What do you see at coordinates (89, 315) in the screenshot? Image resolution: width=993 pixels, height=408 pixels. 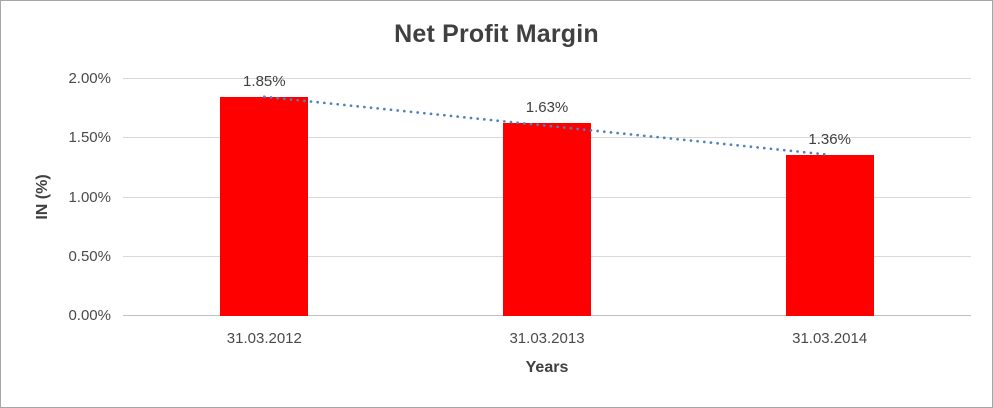 I see `y-tick-label: 0.00%` at bounding box center [89, 315].